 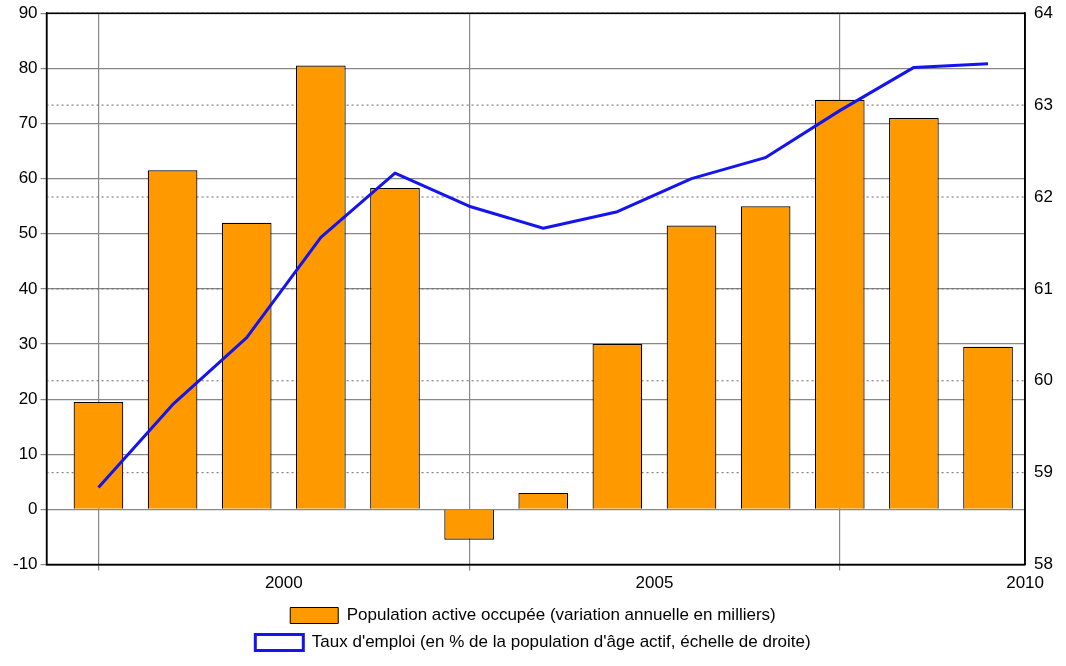 I want to click on legend-label: Taux d'emploi (en % de la population d'âge actif, échelle de droite), so click(x=561, y=642).